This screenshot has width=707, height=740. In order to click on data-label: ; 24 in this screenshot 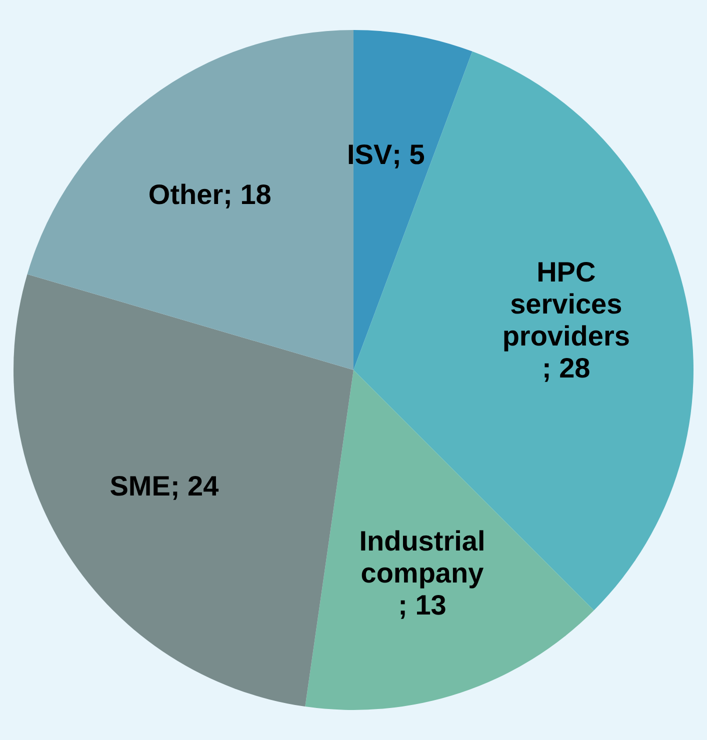, I will do `click(195, 486)`.